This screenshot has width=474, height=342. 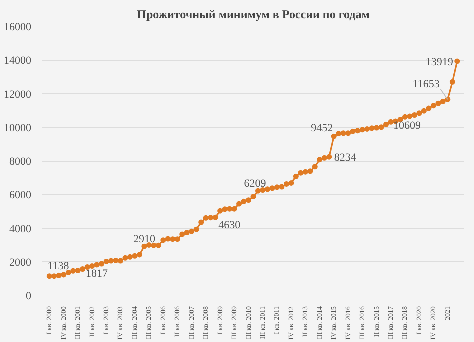 I want to click on data-label: 6209, so click(x=255, y=184).